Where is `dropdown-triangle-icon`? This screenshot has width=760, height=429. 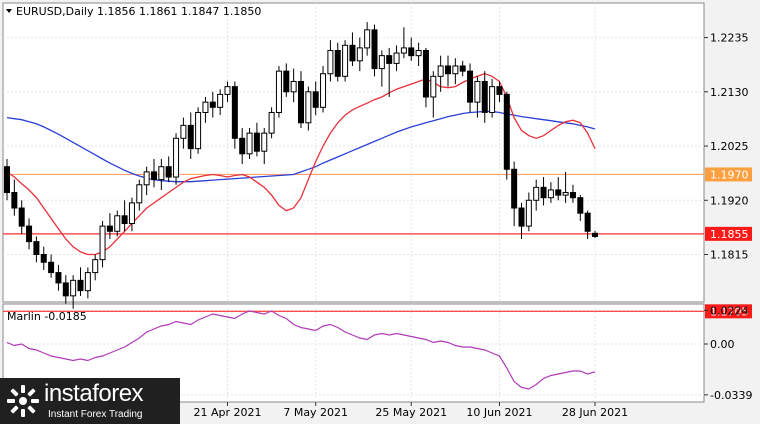 dropdown-triangle-icon is located at coordinates (9, 11).